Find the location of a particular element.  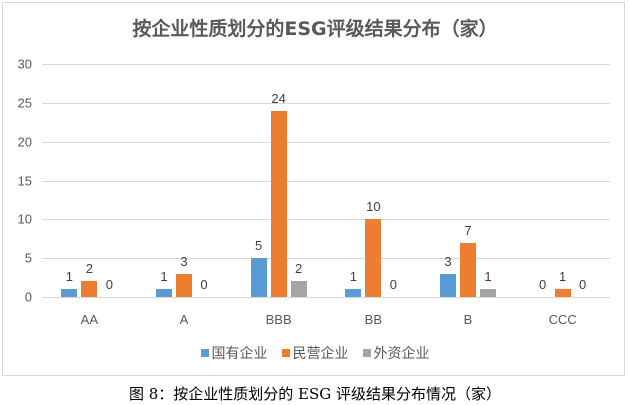

data-label: 10 is located at coordinates (373, 207).